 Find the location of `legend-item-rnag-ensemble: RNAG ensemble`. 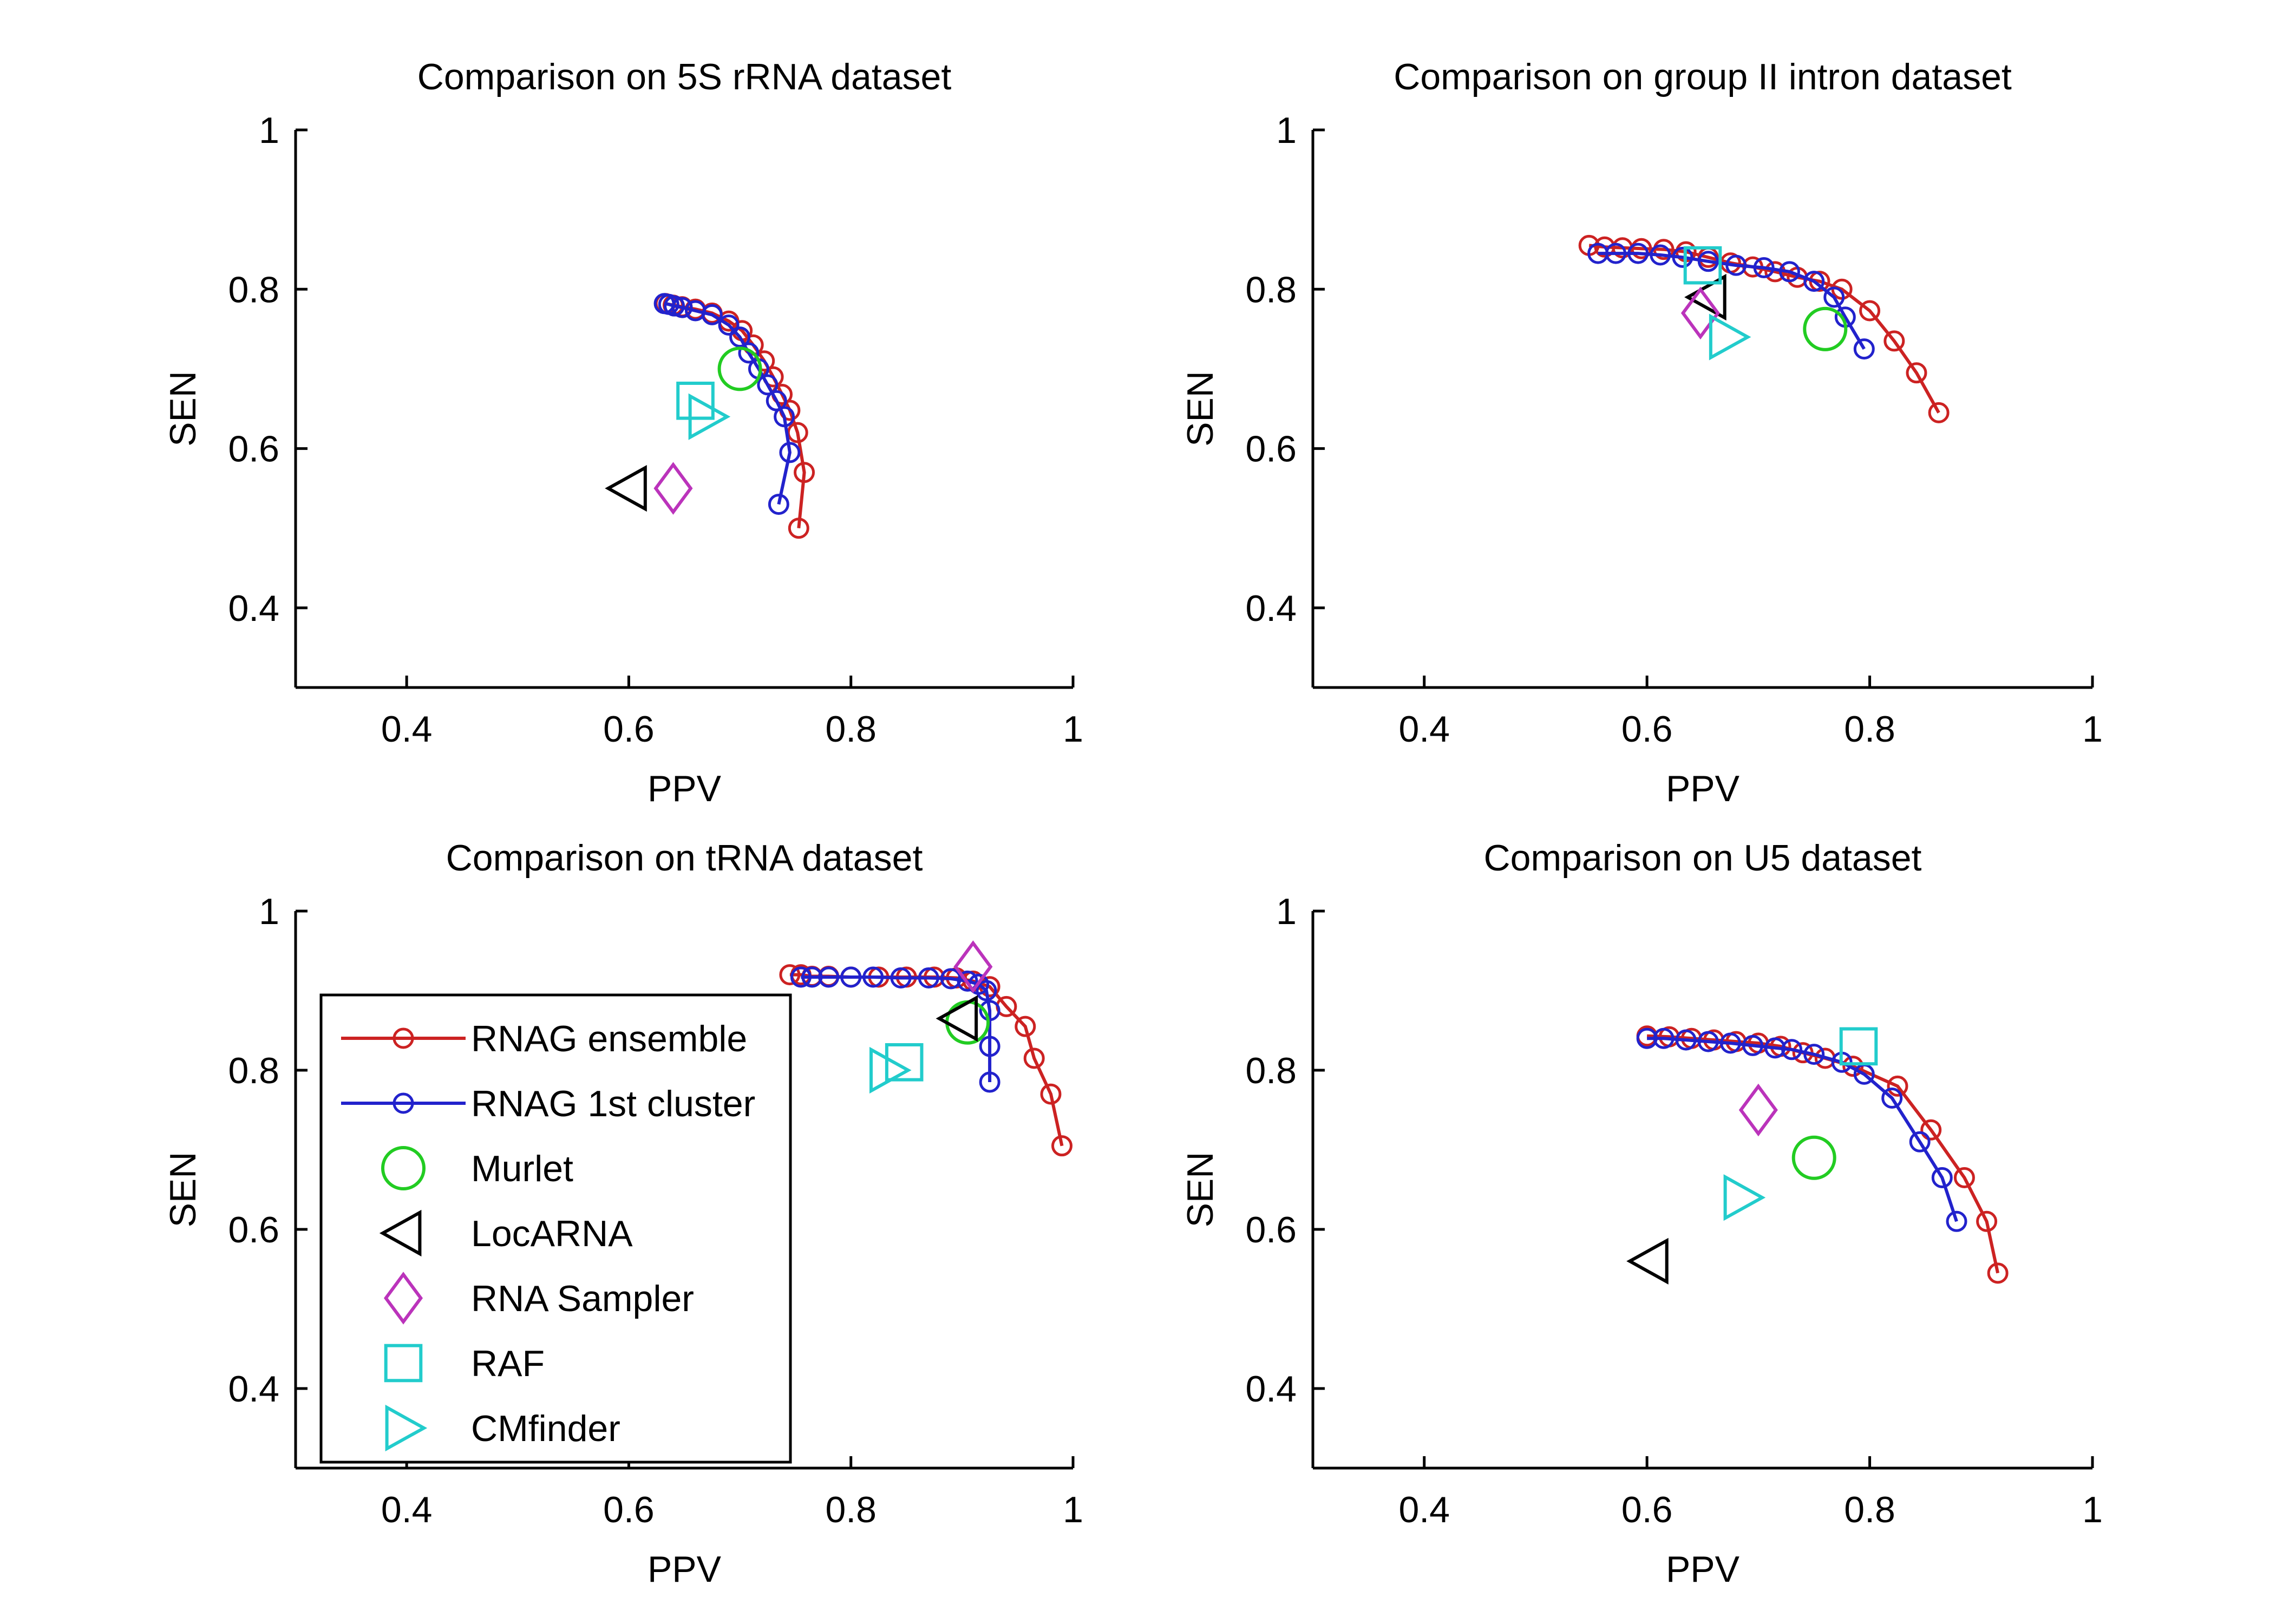

legend-item-rnag-ensemble: RNAG ensemble is located at coordinates (544, 1038).